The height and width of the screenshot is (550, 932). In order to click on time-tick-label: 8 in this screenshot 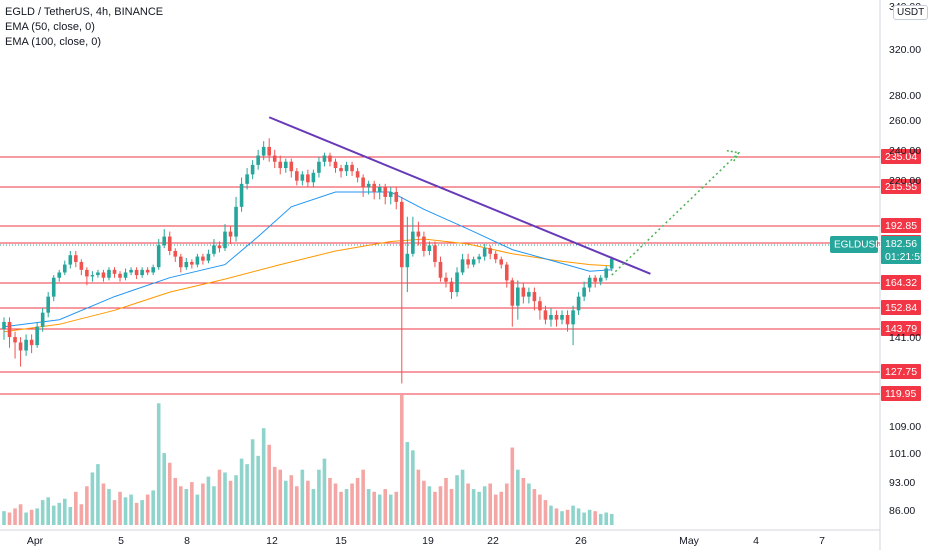, I will do `click(187, 541)`.